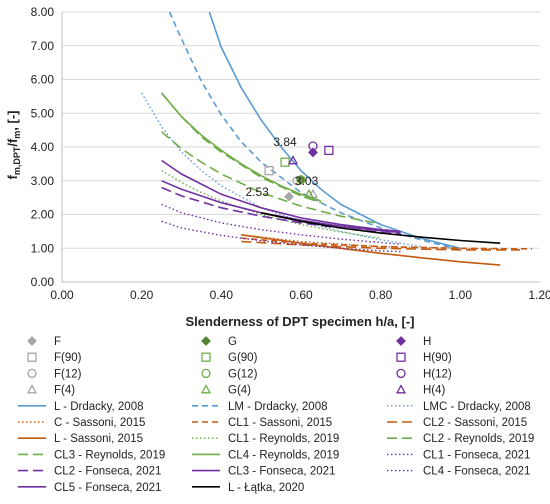 Image resolution: width=550 pixels, height=504 pixels. I want to click on legend-label: F(90), so click(68, 358).